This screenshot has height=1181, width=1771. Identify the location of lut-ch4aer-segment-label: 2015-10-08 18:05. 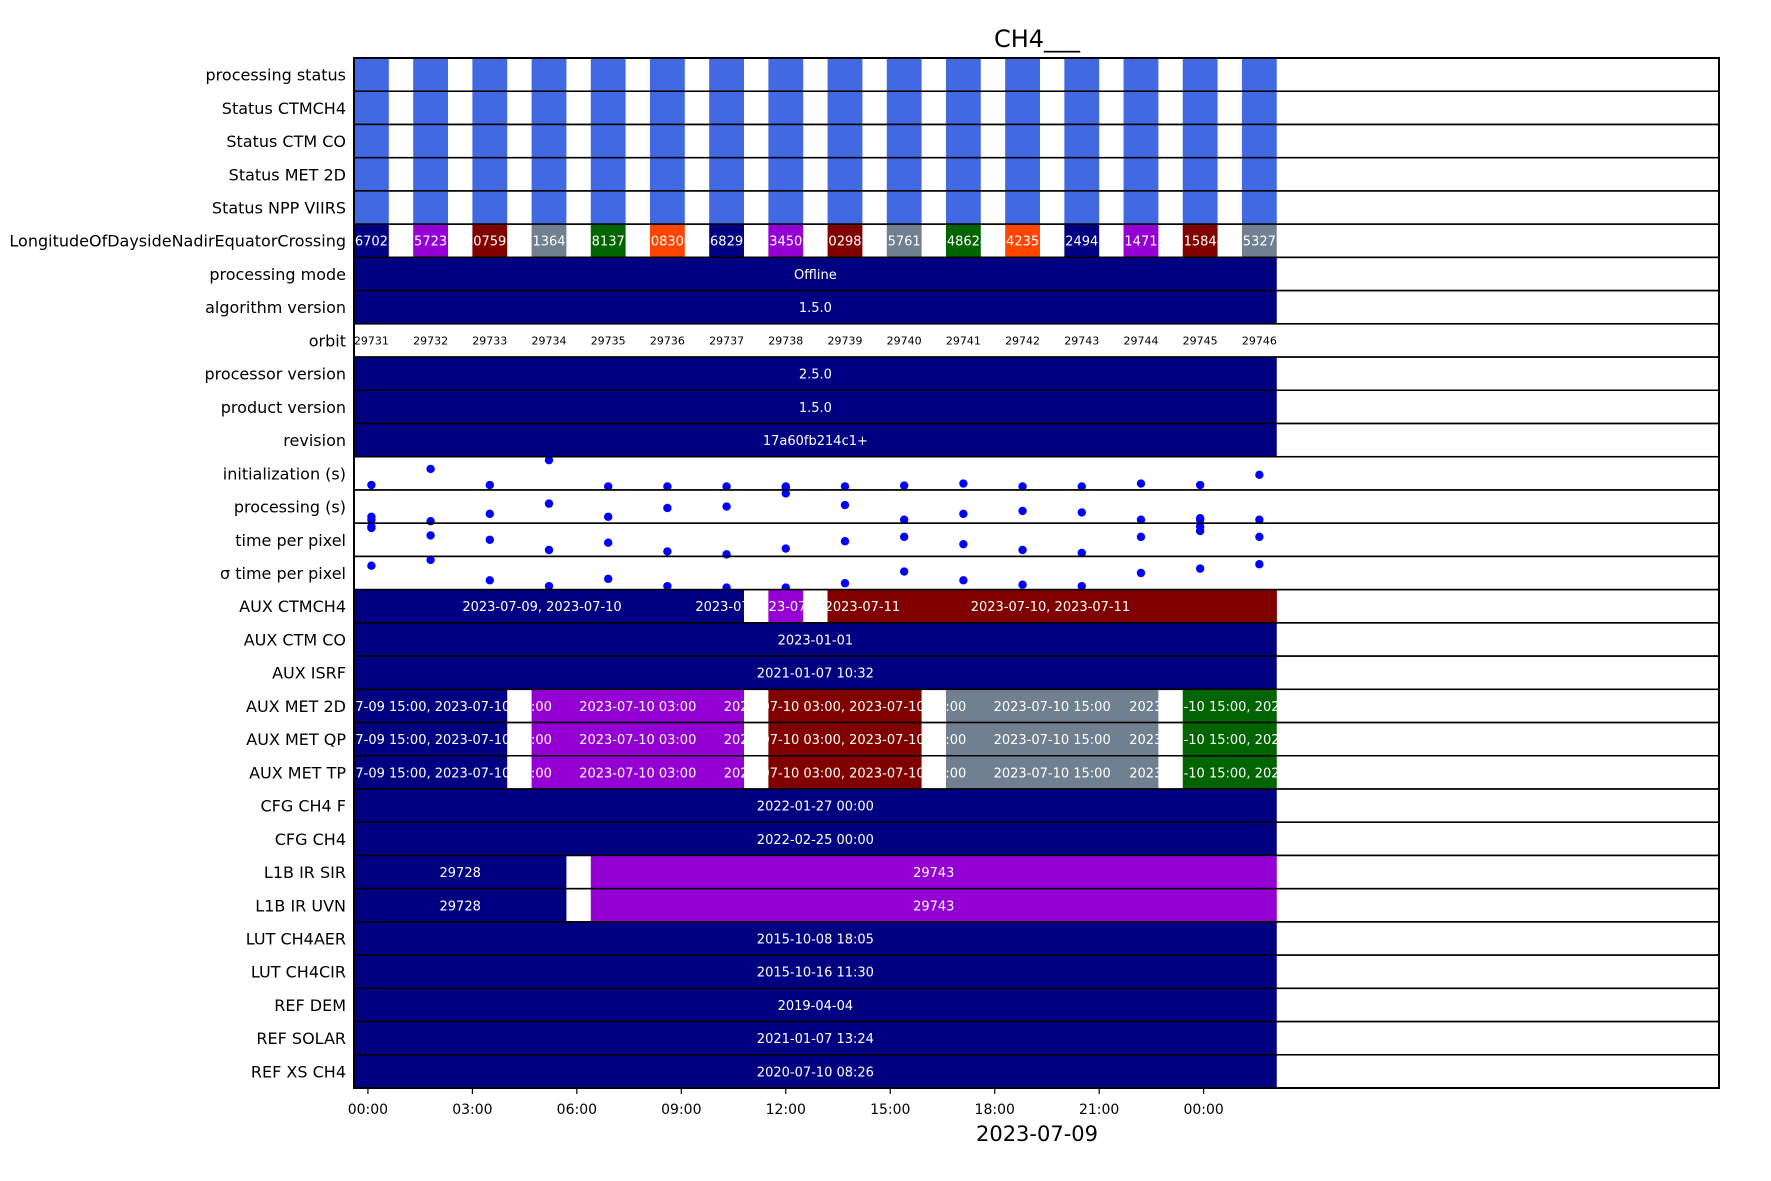
(815, 939).